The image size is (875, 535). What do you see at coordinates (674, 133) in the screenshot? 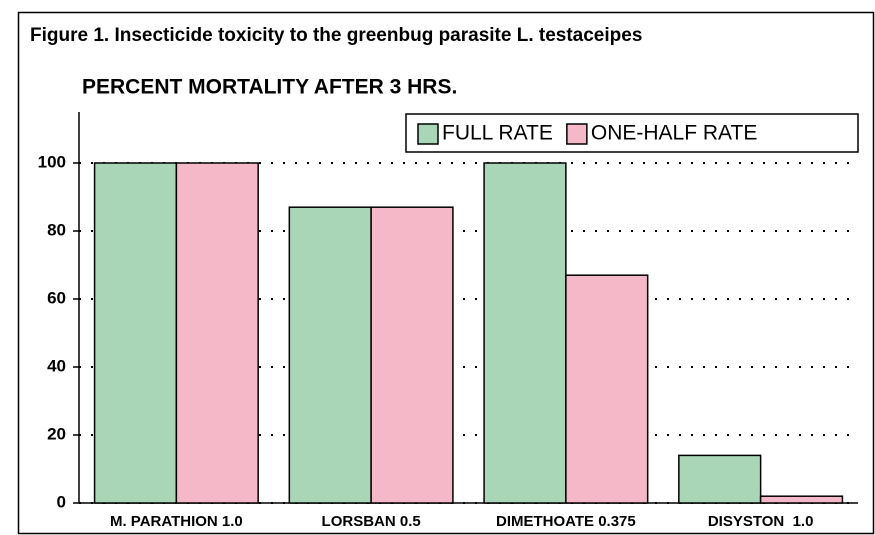
I see `legend-label: ONE-HALF RATE` at bounding box center [674, 133].